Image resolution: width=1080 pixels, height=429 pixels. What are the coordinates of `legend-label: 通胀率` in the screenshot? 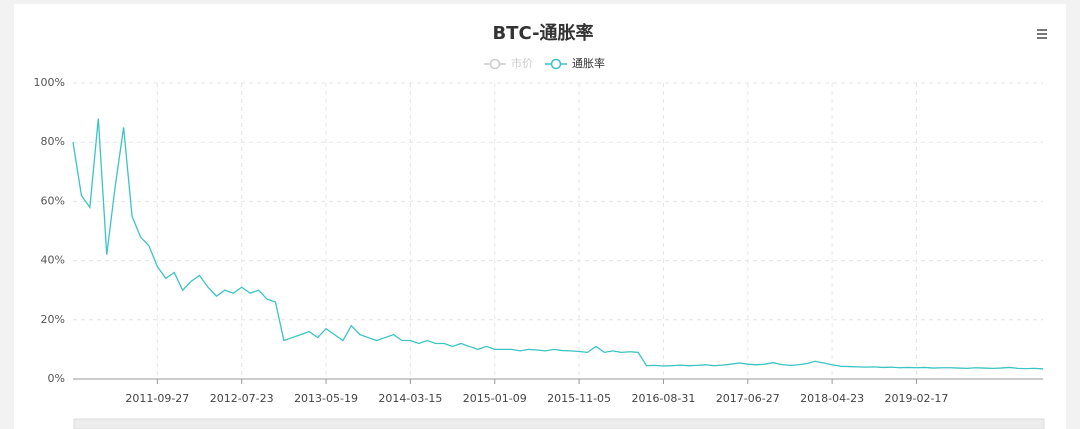 It's located at (588, 63).